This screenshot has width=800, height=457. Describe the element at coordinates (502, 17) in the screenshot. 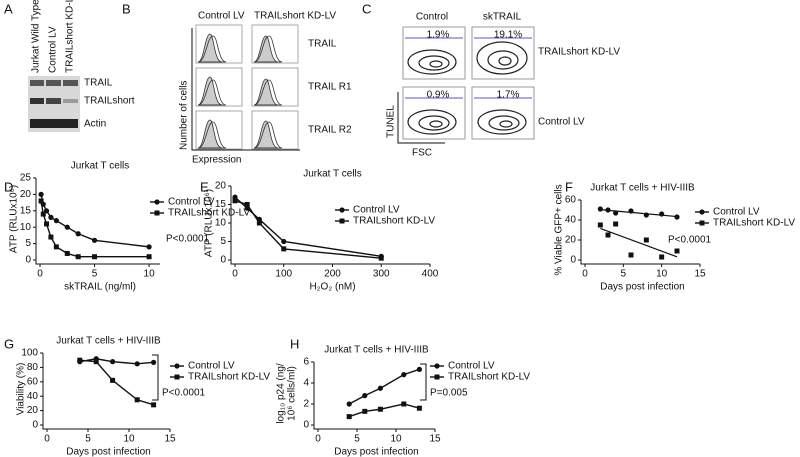

I see `flow-column-label: skTRAIL` at that location.